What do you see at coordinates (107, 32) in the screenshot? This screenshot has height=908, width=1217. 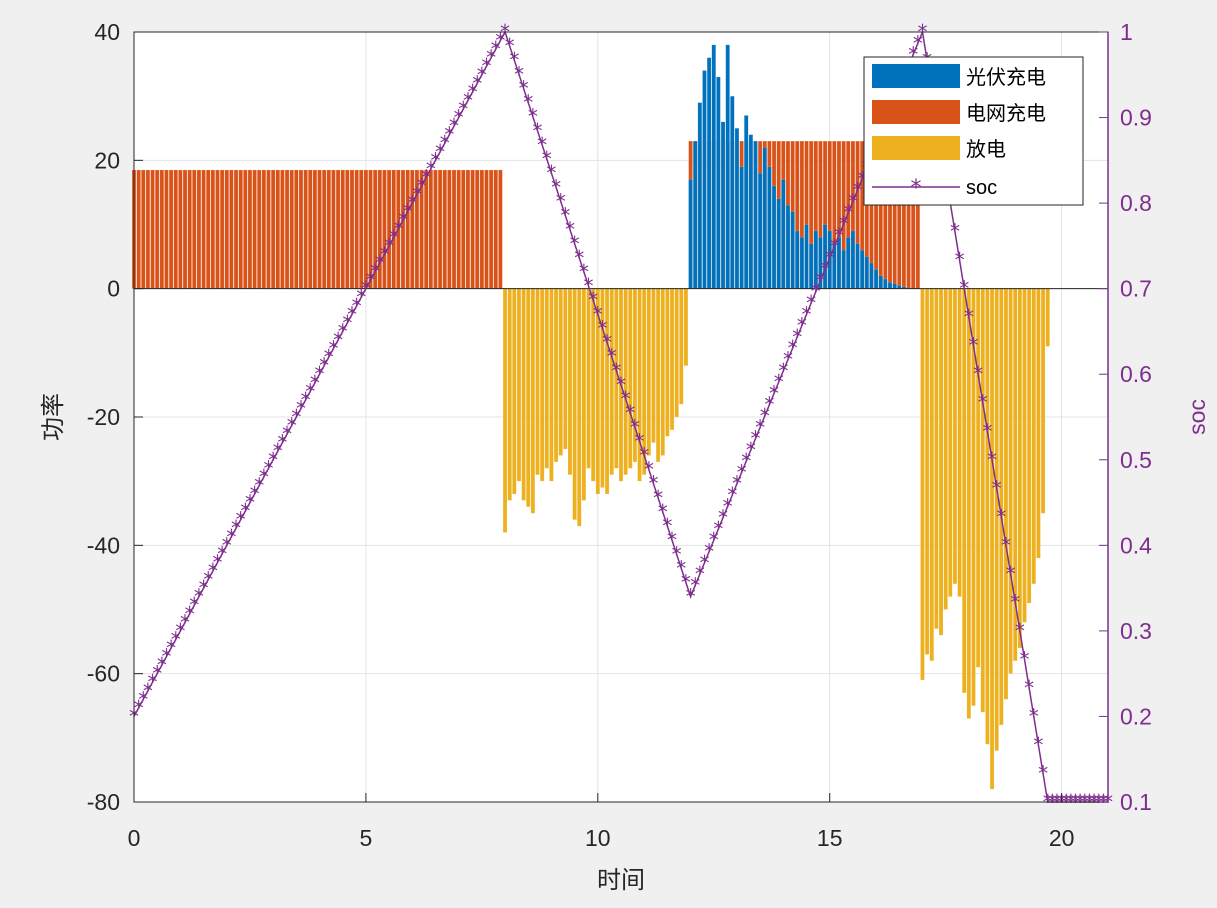 I see `y-tick-label-left: 40` at bounding box center [107, 32].